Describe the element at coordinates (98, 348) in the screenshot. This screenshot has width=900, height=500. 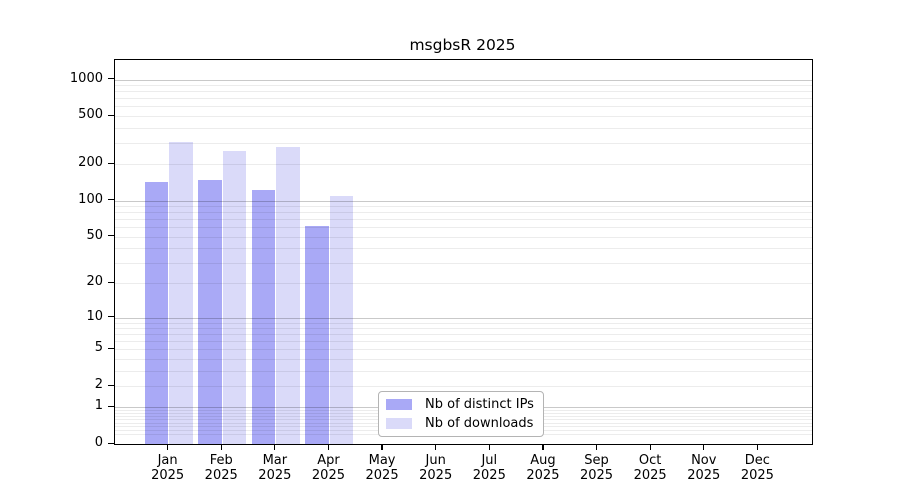
I see `y-tick-label: 5` at that location.